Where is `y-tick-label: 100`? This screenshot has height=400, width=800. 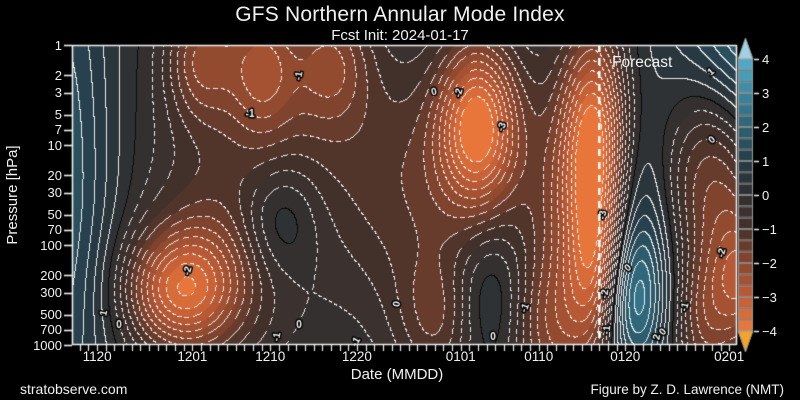 y-tick-label: 100 is located at coordinates (51, 245).